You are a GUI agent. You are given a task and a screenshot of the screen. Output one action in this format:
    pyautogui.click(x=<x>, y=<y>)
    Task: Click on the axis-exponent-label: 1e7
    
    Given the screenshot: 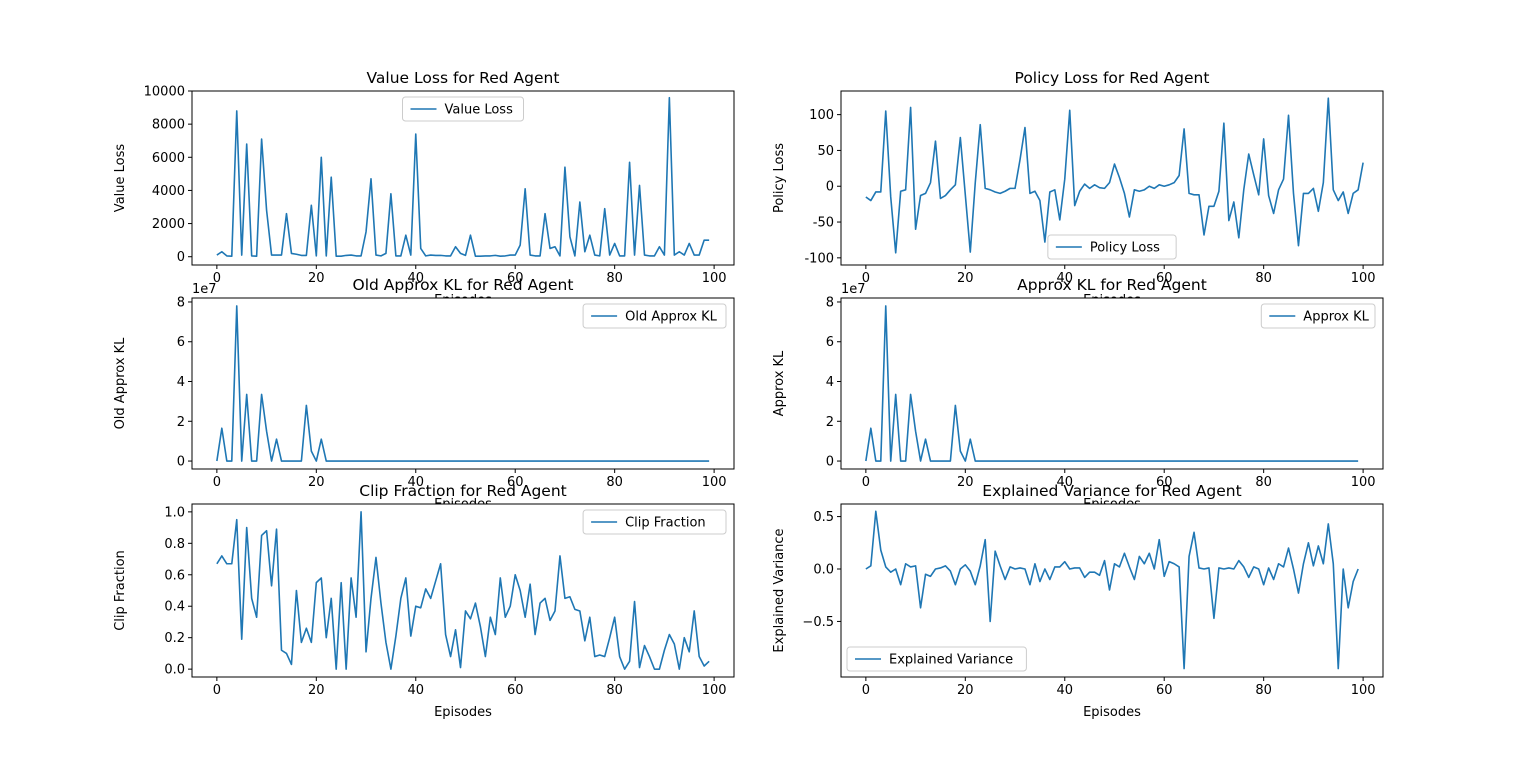 What is the action you would take?
    pyautogui.click(x=853, y=289)
    